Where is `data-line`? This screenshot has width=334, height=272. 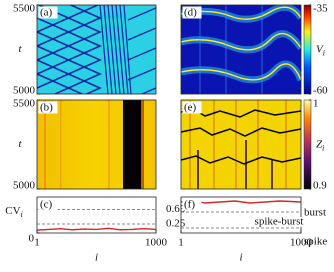 data-line is located at coordinates (96, 229).